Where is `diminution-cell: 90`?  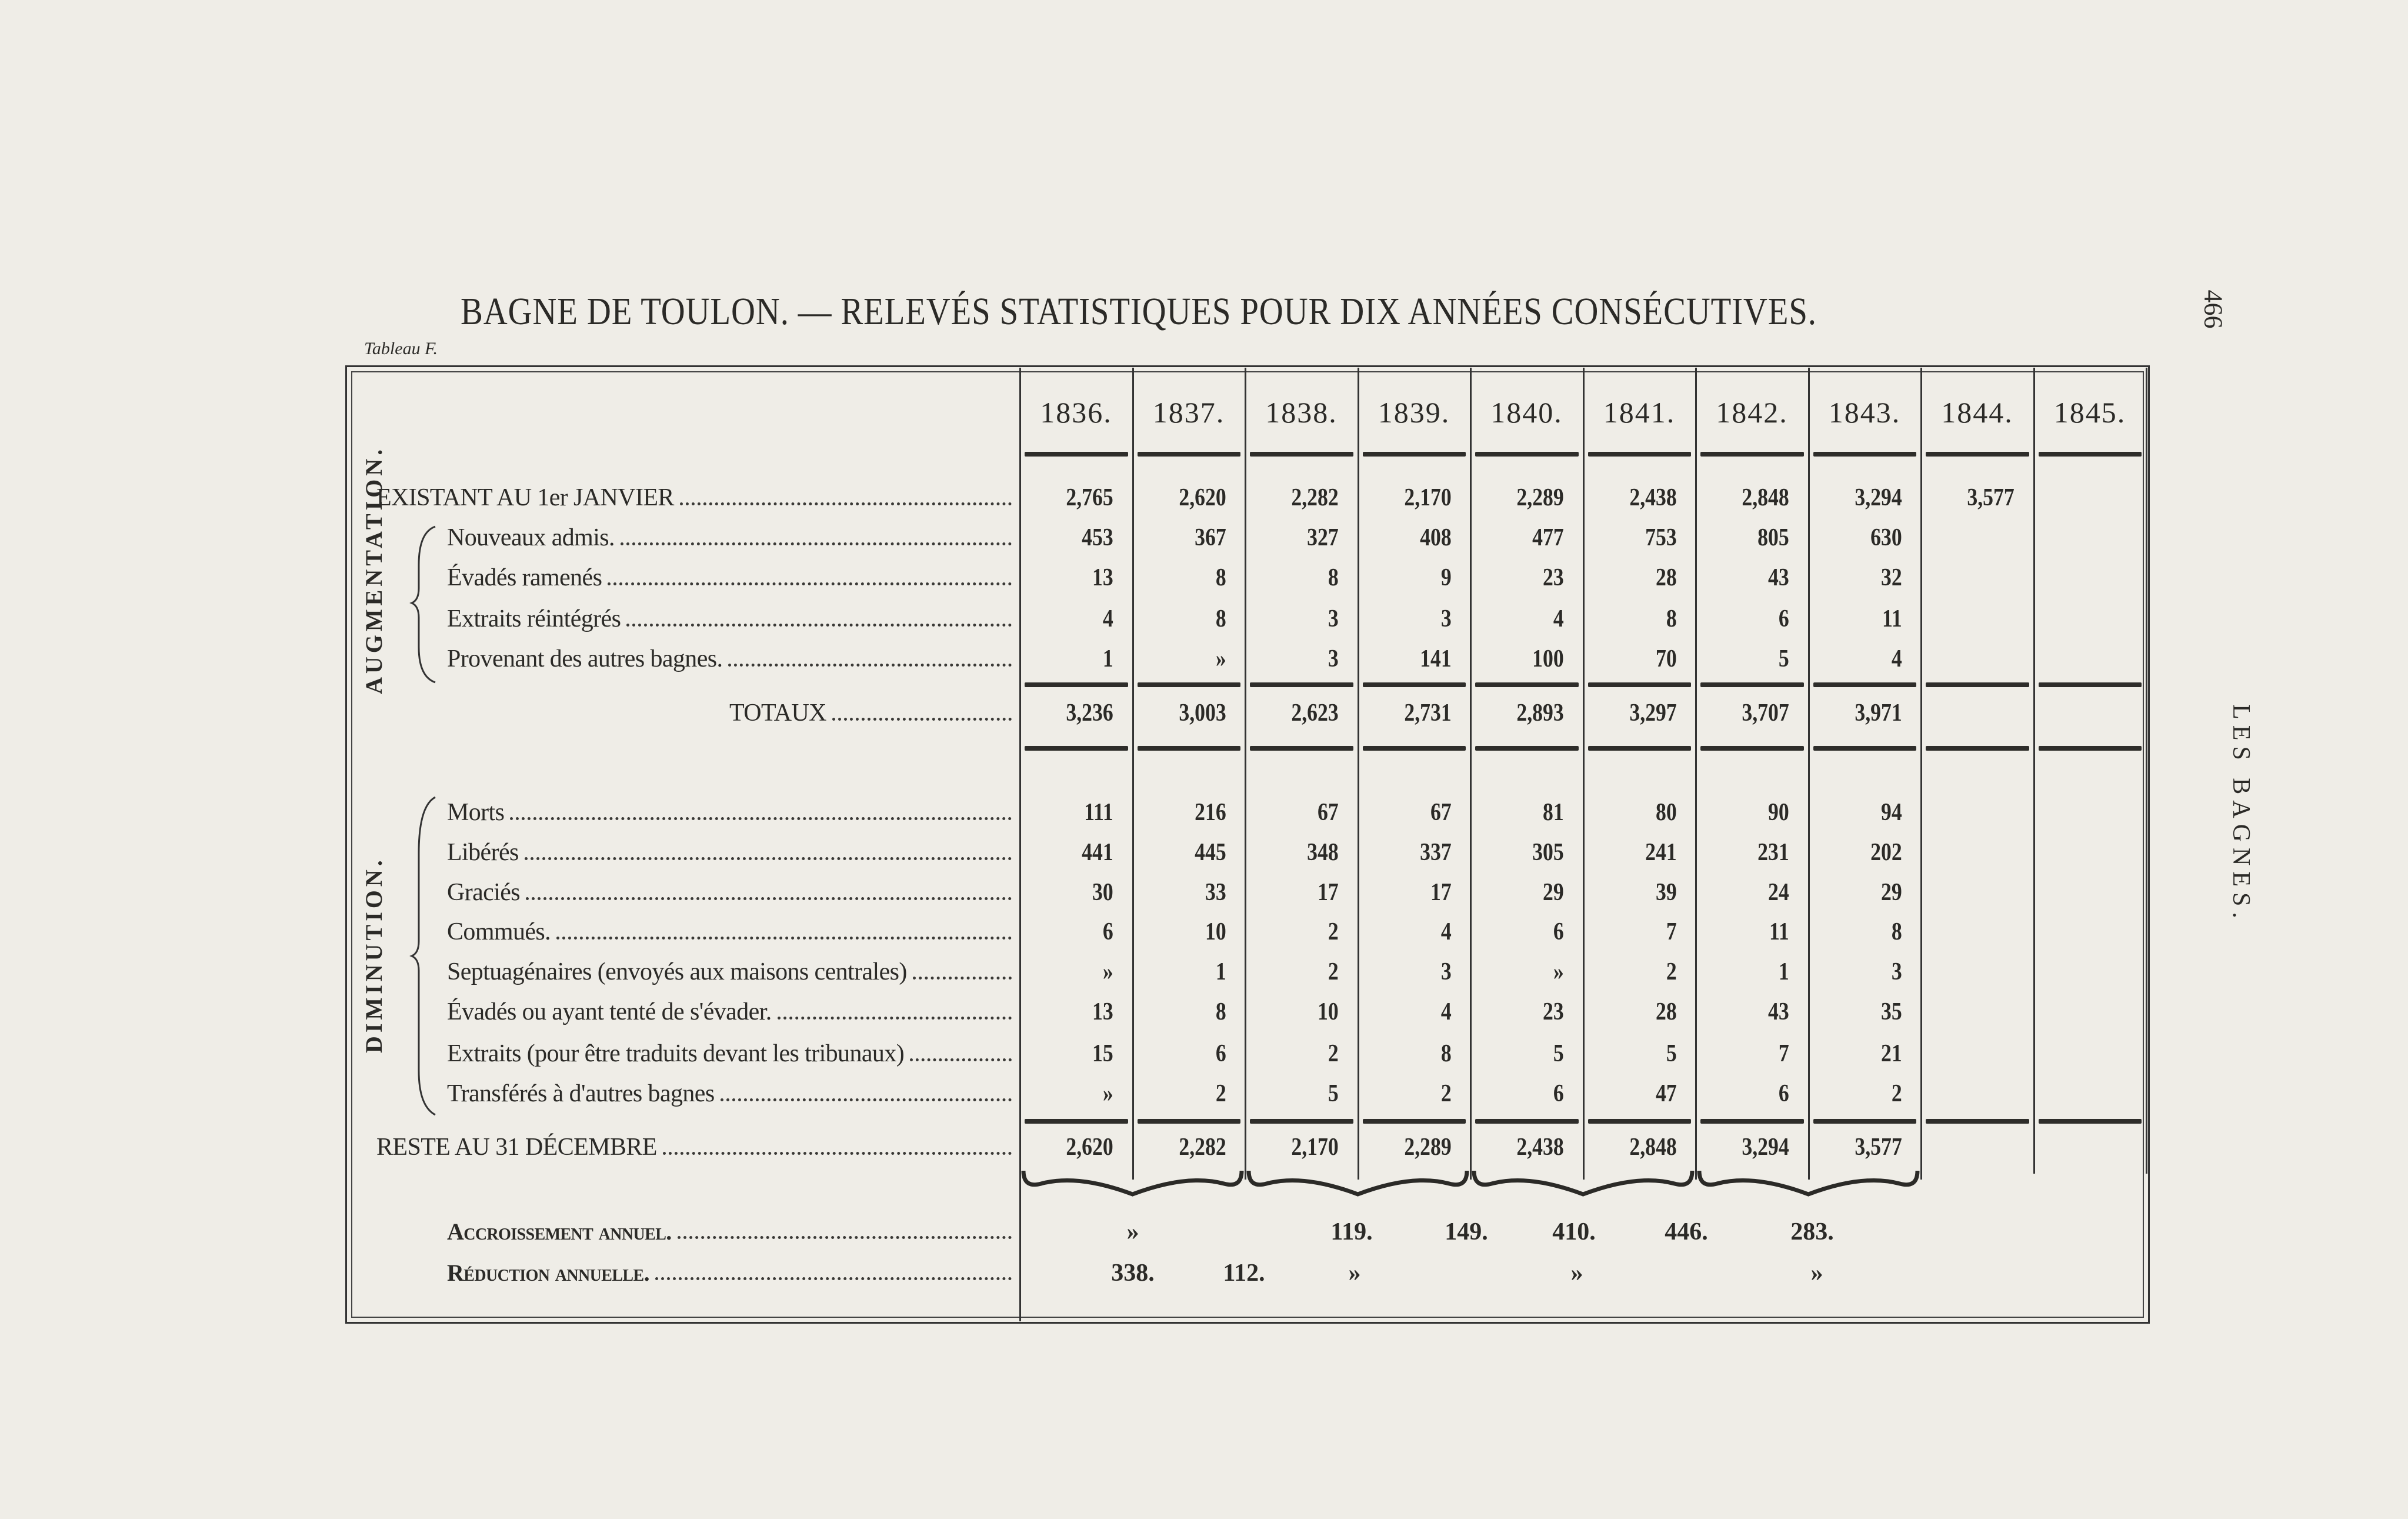
diminution-cell: 90 is located at coordinates (1778, 812).